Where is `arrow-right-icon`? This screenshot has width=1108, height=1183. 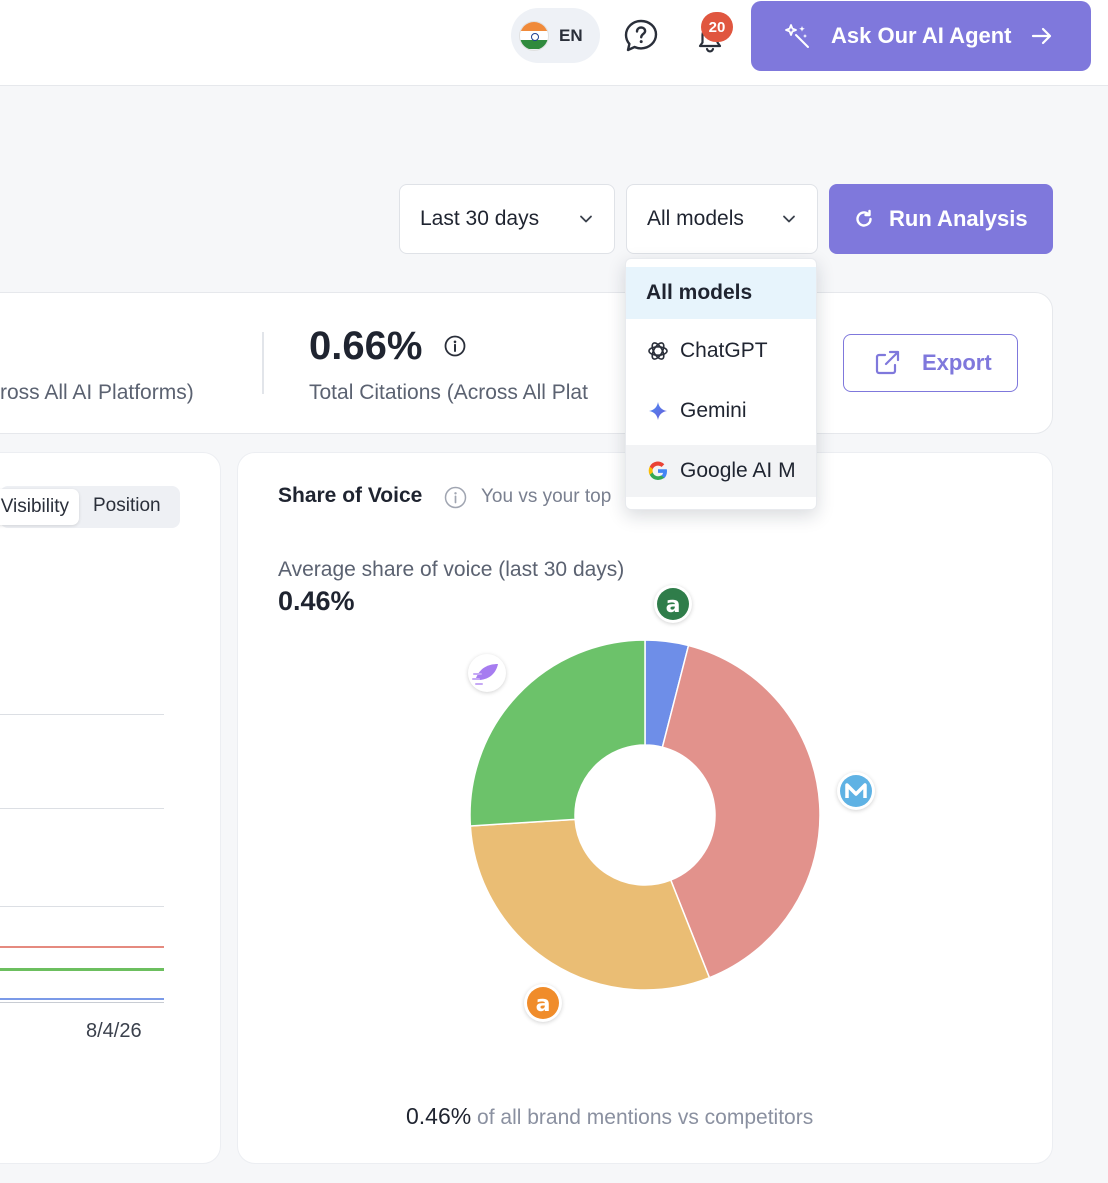
arrow-right-icon is located at coordinates (1041, 36).